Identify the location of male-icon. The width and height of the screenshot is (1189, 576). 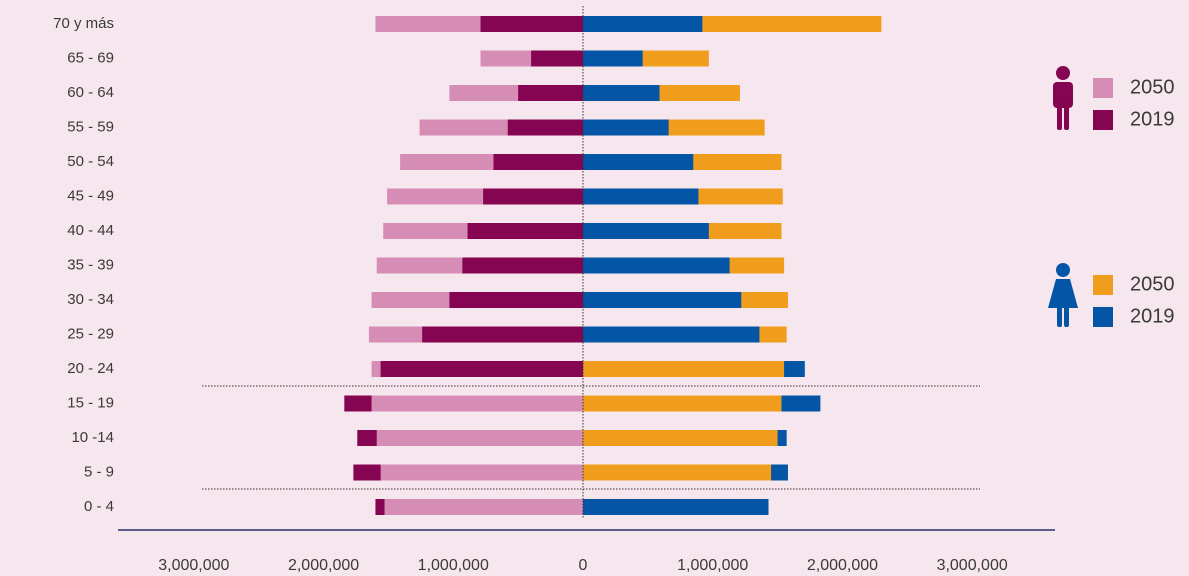
(1063, 98).